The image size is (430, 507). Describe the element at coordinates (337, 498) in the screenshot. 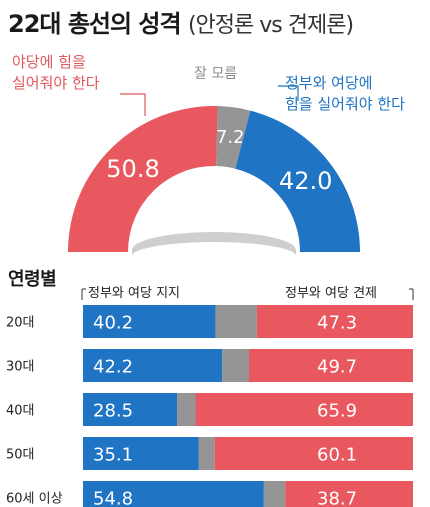

I see `bar-value-check: 38.7` at that location.